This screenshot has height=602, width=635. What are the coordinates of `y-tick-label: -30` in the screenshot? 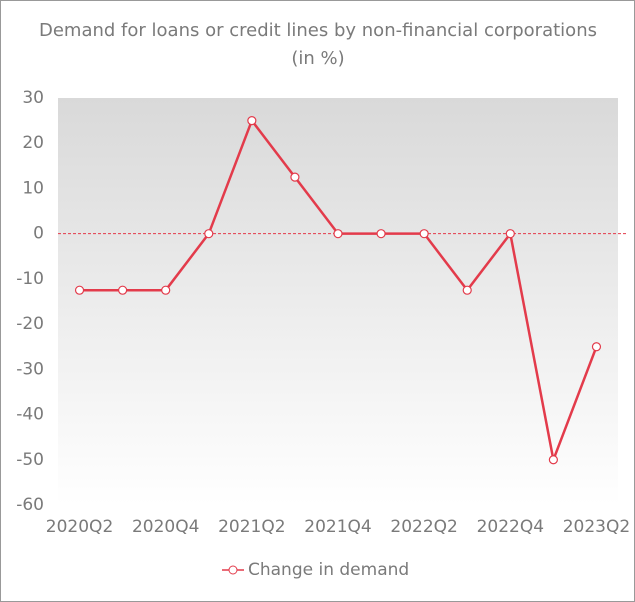 It's located at (30, 369).